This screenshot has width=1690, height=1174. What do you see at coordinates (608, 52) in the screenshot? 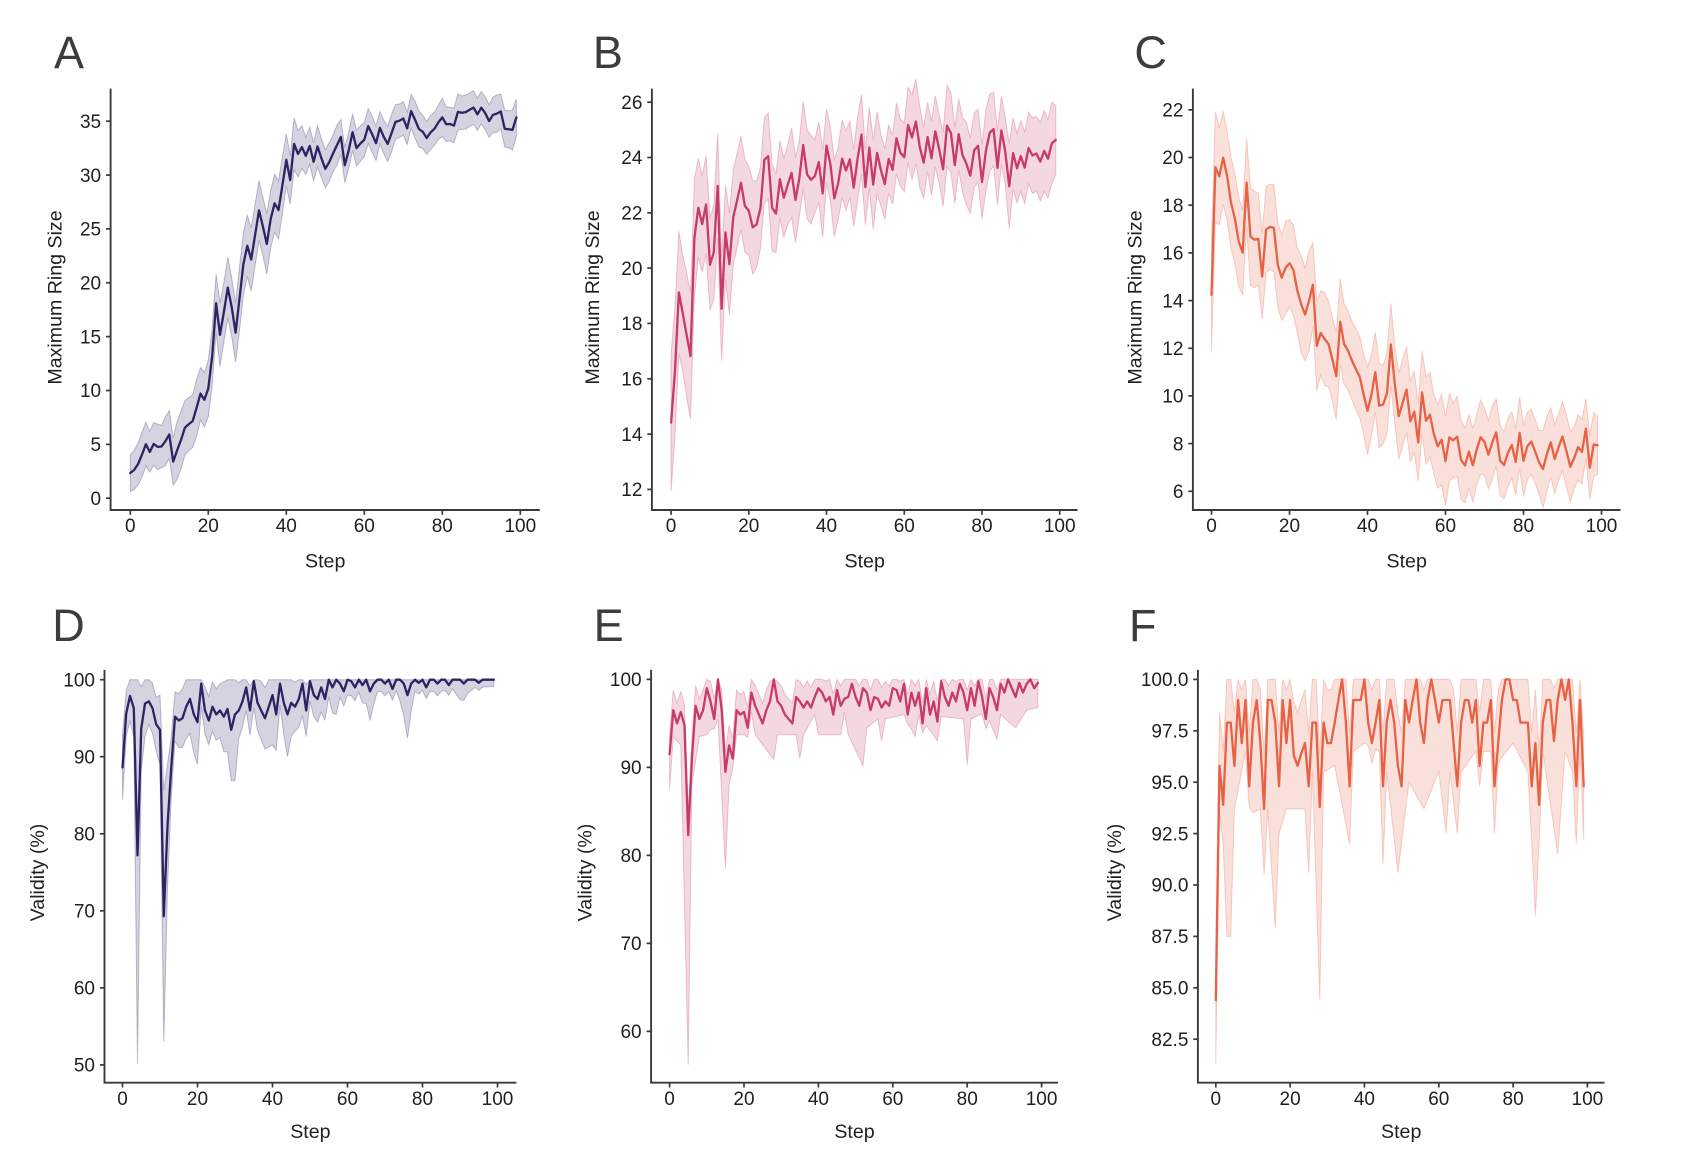
I see `svg-text: B` at bounding box center [608, 52].